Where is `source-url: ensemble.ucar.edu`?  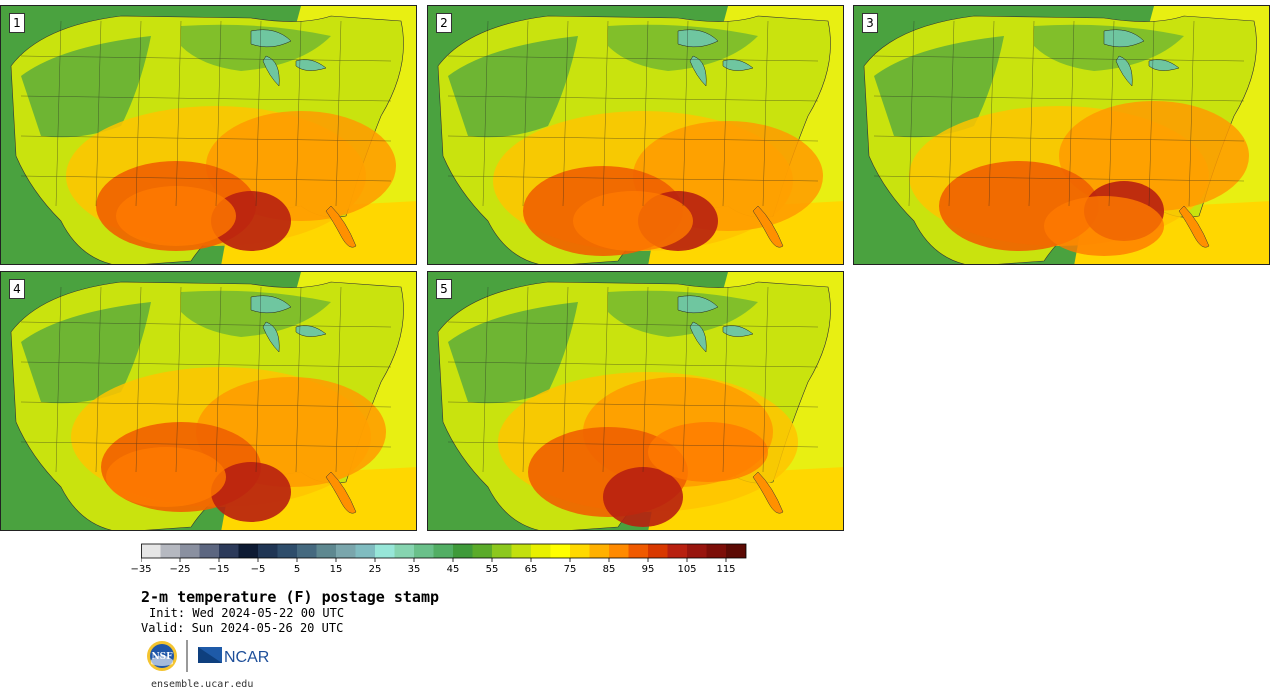
source-url: ensemble.ucar.edu is located at coordinates (202, 684).